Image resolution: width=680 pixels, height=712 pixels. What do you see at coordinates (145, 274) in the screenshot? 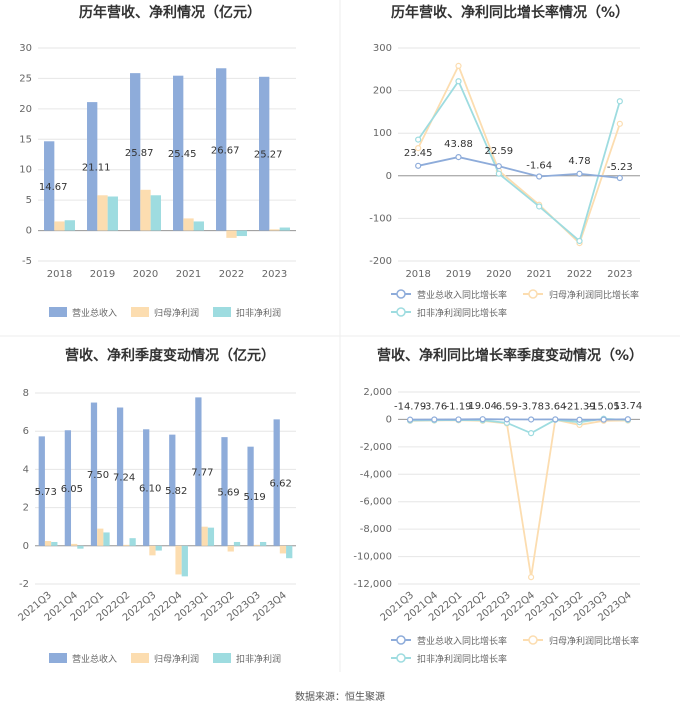
I see `x-tick-label: 2020` at bounding box center [145, 274].